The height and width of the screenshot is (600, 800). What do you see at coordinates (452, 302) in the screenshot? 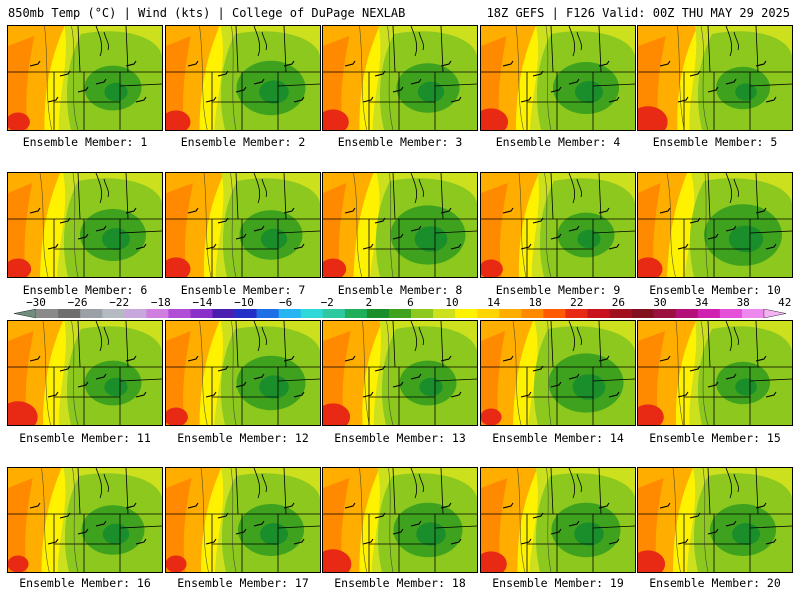
I see `colorbar-tick-label: 10` at bounding box center [452, 302].